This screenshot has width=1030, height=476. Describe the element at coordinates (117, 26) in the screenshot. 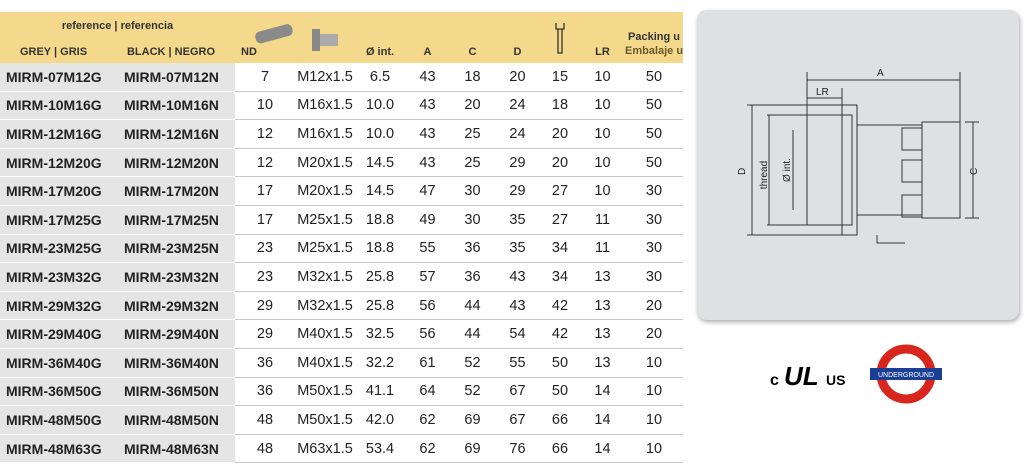

I see `group-label: reference | referencia` at that location.